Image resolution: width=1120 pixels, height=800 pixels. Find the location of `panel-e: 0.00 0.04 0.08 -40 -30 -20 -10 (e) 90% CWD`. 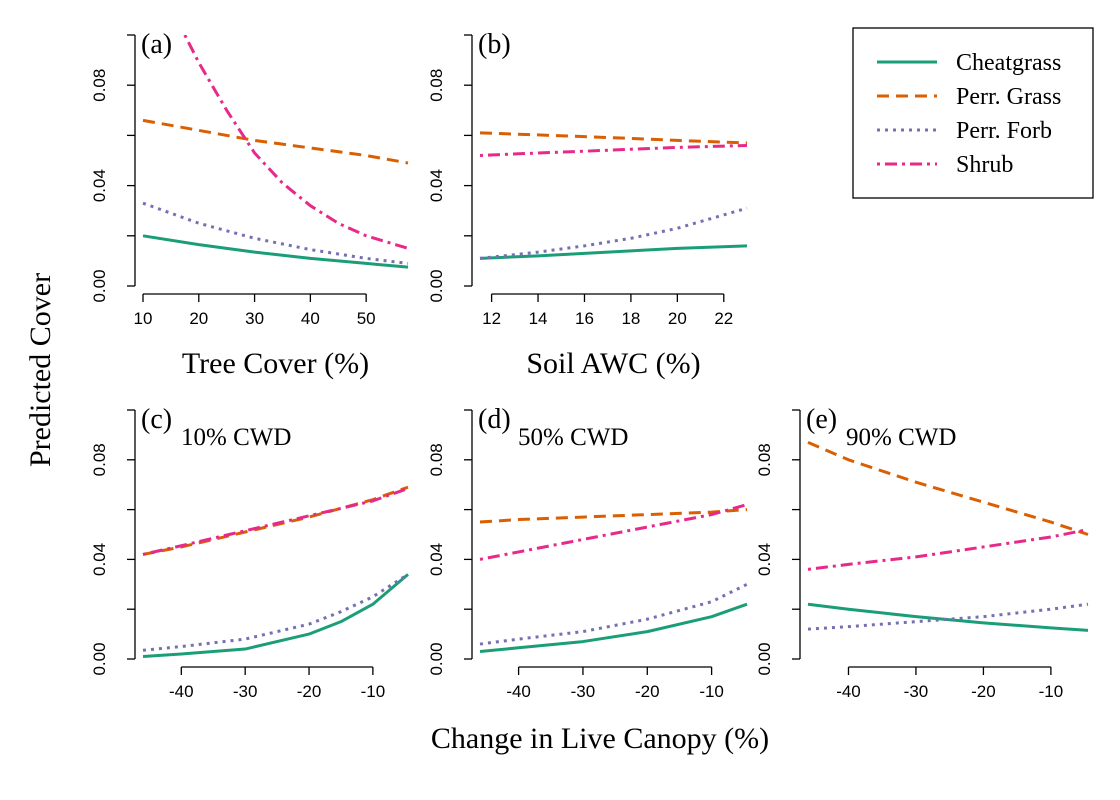

panel-e: 0.00 0.04 0.08 -40 -30 -20 -10 (e) 90% CWD is located at coordinates (922, 552).